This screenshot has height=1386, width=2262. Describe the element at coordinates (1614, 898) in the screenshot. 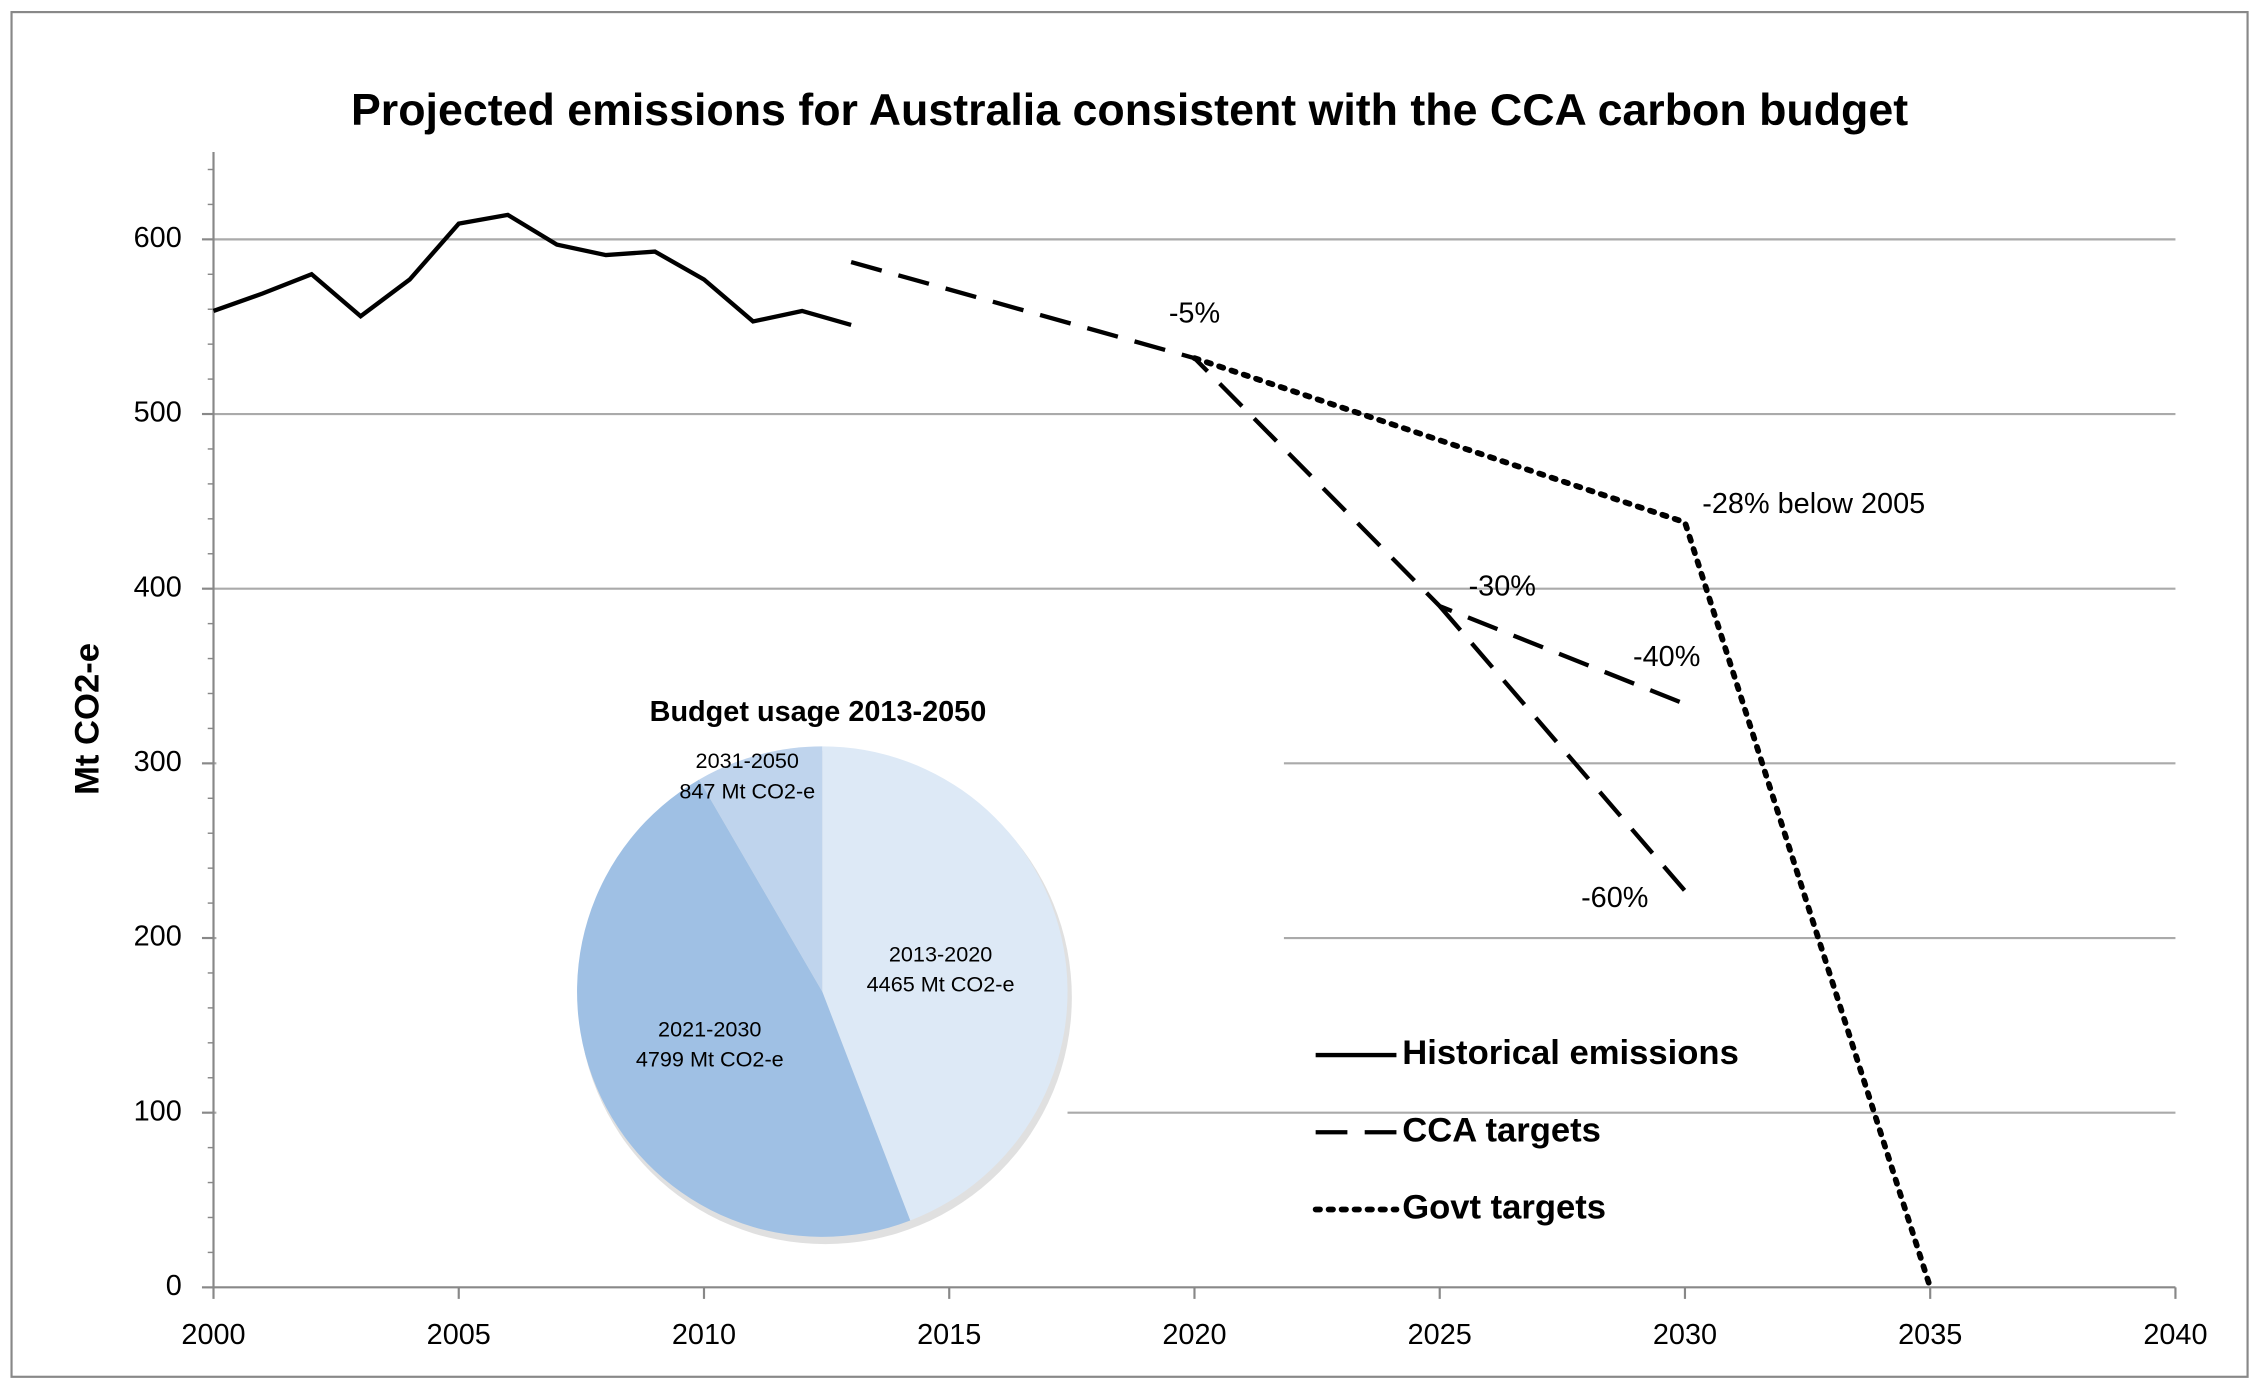

I see `annotation: -60%` at that location.